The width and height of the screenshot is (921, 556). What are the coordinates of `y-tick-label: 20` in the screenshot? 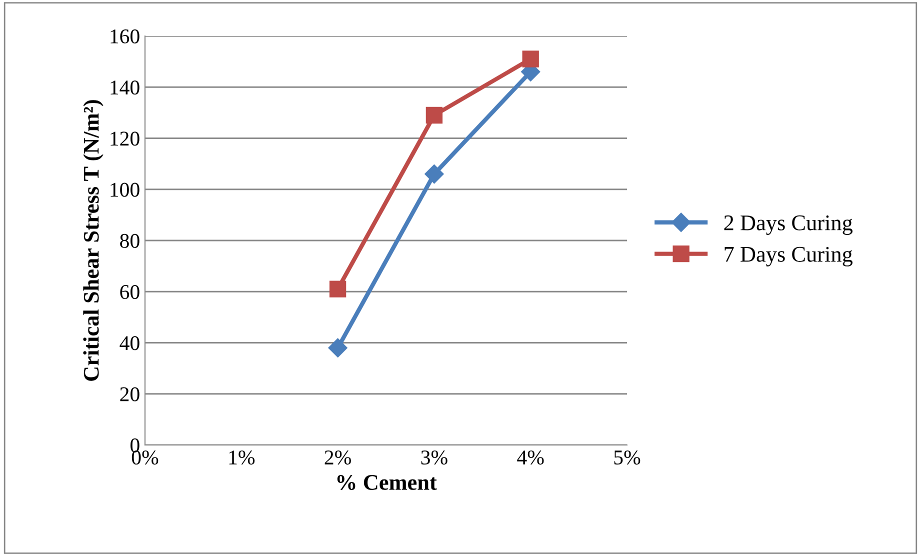 It's located at (130, 394).